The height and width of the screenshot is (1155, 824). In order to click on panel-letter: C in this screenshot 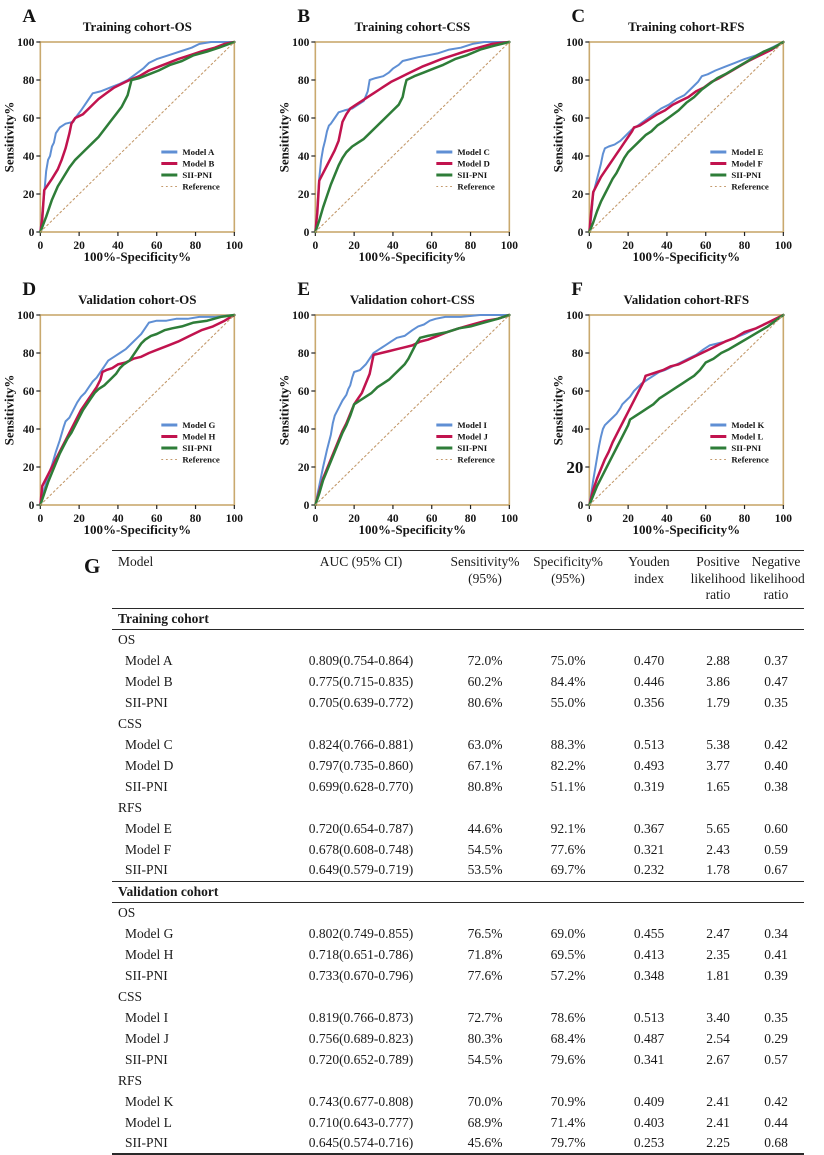, I will do `click(579, 16)`.